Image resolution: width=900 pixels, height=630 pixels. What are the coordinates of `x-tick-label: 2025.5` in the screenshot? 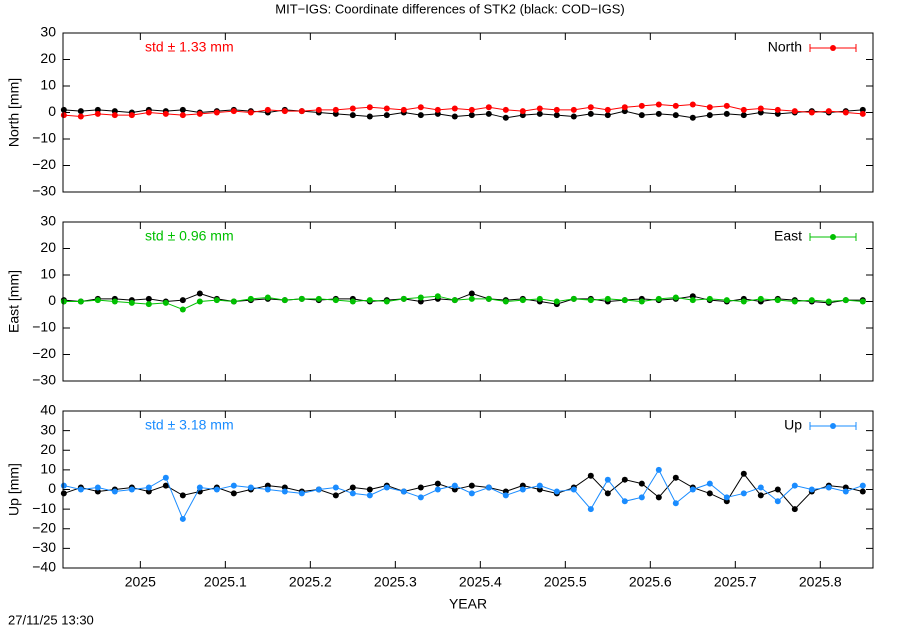 It's located at (565, 582).